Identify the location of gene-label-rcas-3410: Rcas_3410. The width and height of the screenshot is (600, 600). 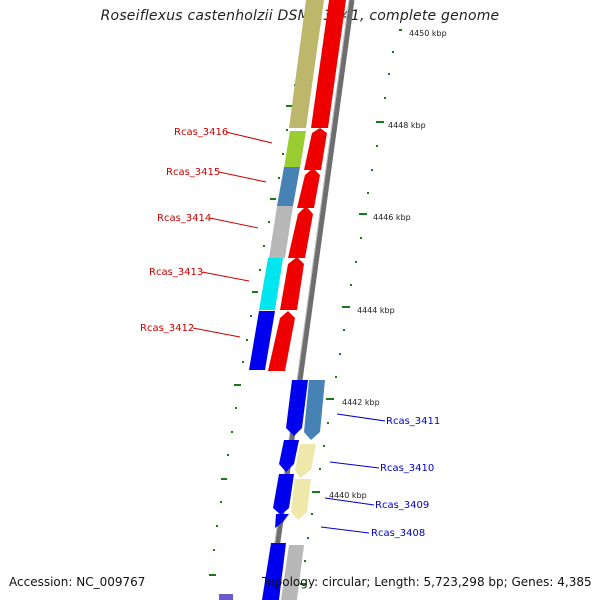
(407, 468).